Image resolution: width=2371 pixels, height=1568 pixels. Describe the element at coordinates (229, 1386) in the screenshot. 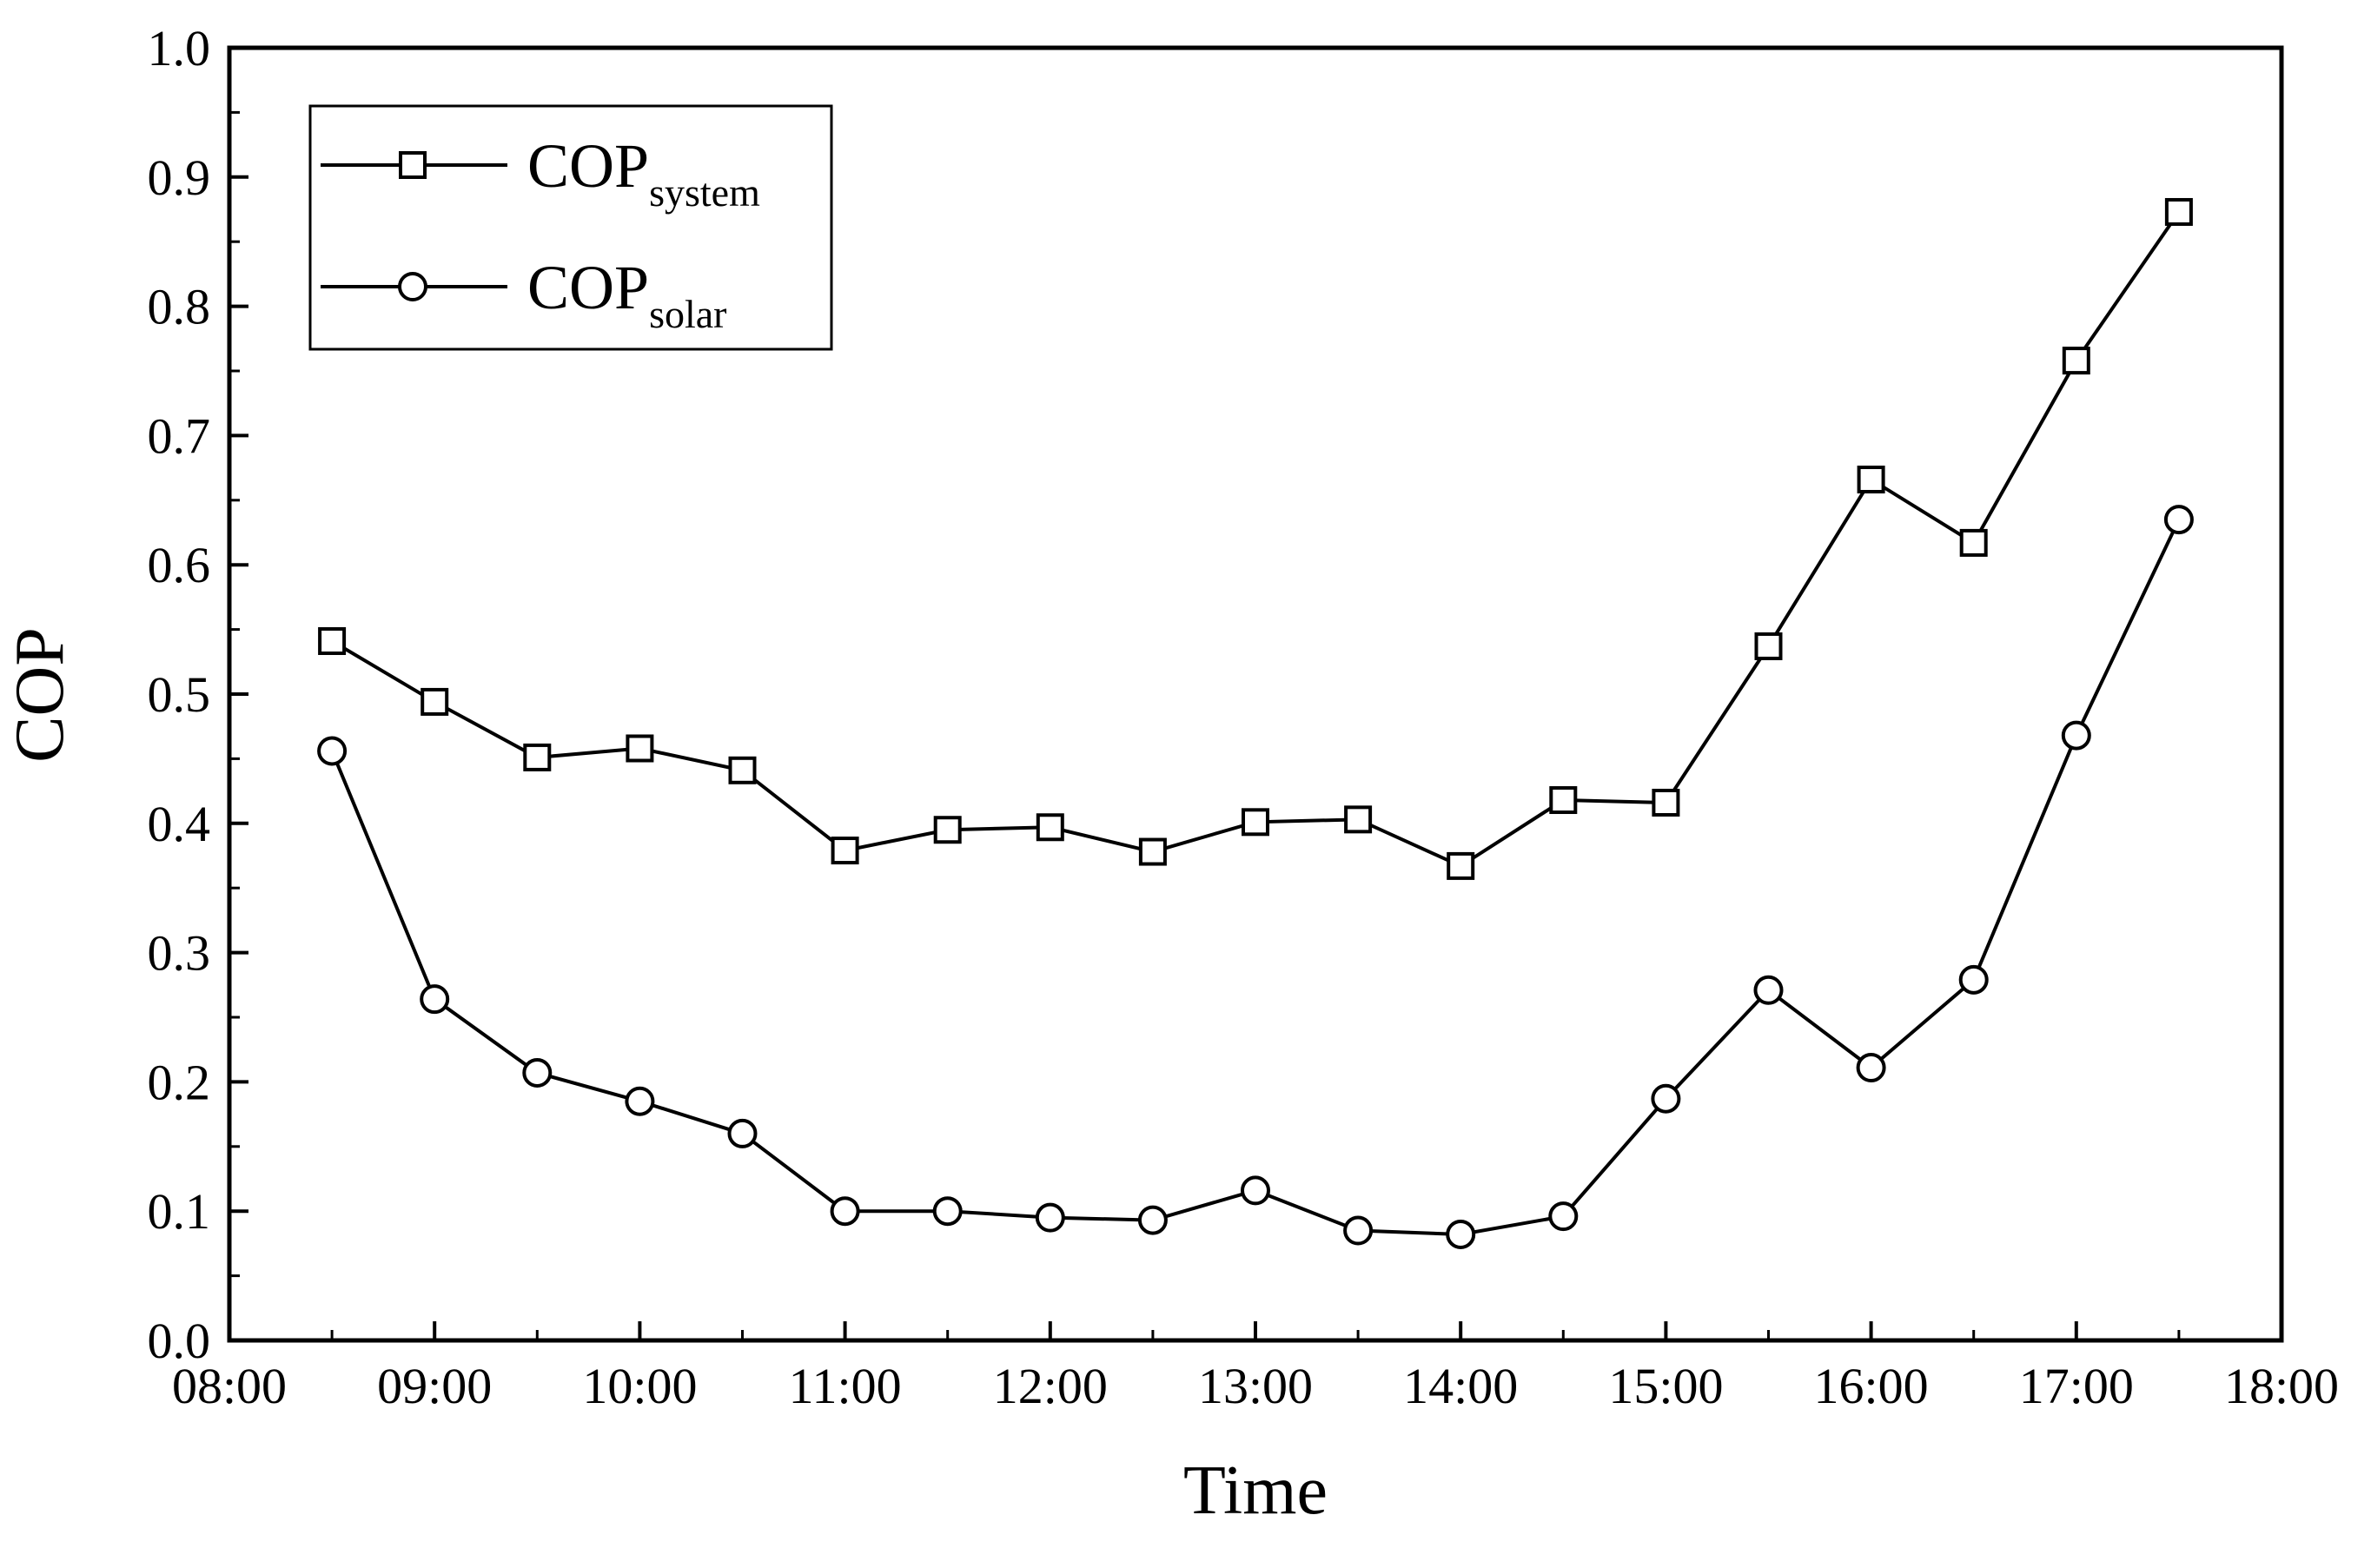

I see `x-tick-label: 08:00` at that location.